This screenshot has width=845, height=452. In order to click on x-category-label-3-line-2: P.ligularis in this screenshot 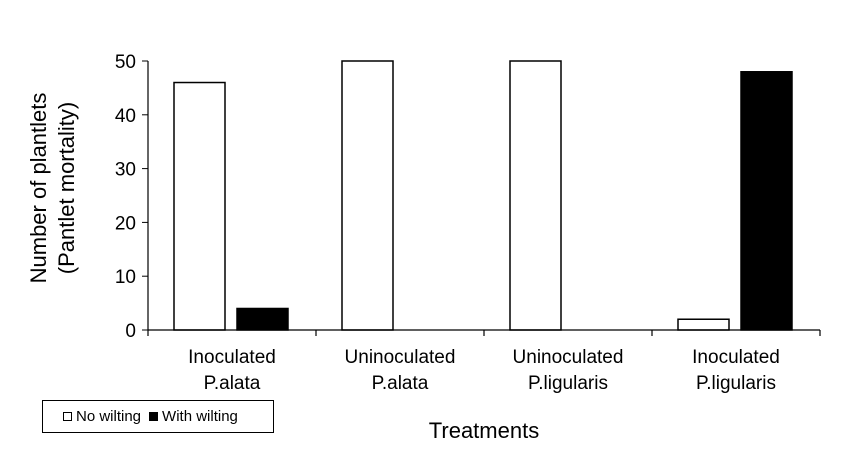, I will do `click(568, 383)`.